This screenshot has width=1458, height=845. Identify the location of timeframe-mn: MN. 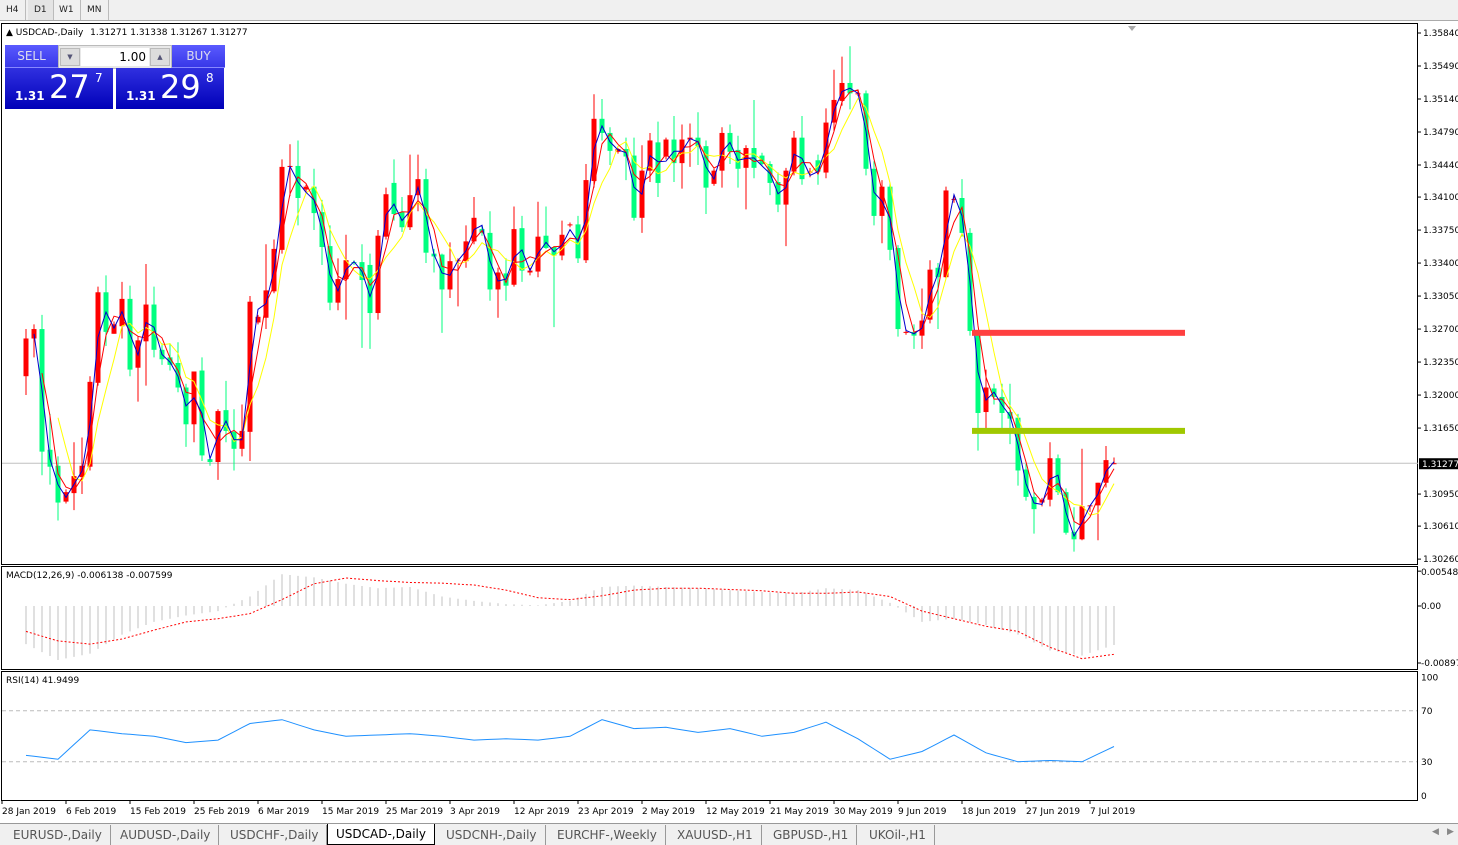
(95, 10).